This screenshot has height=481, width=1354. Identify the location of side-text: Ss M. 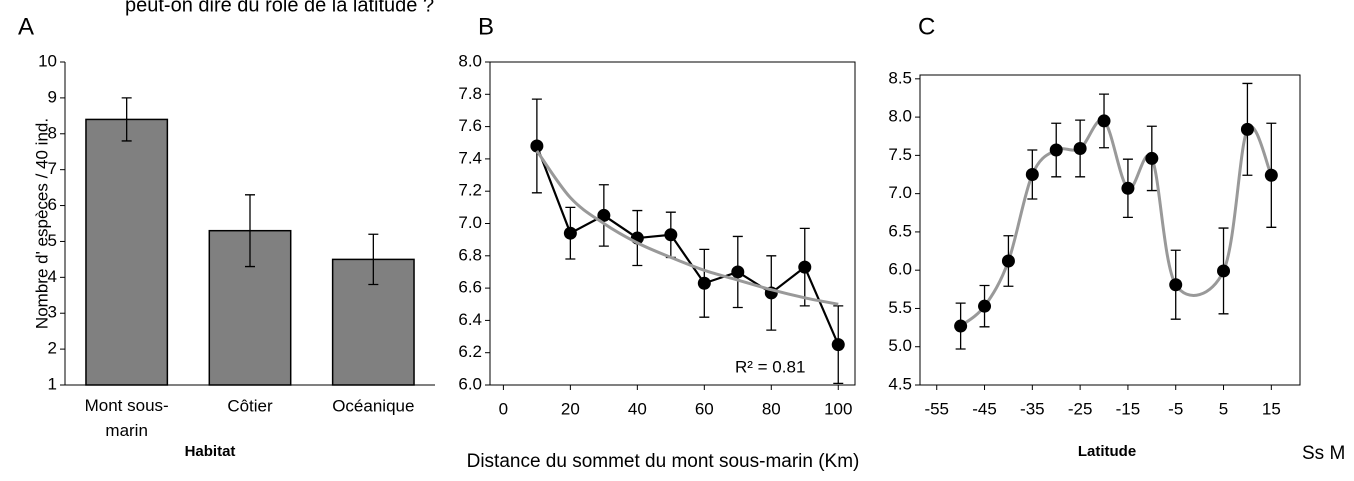
(1323, 453).